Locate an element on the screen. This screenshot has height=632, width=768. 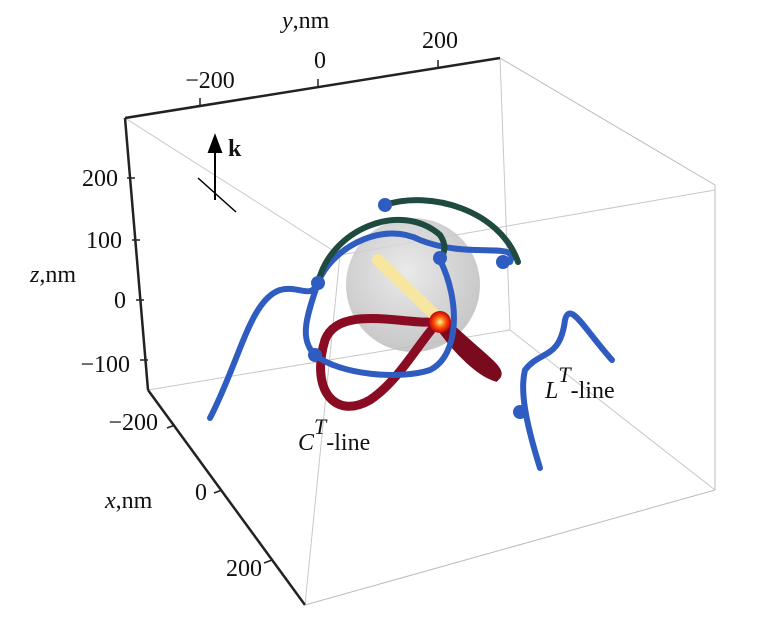
y-axis-label: y,nm is located at coordinates (305, 21).